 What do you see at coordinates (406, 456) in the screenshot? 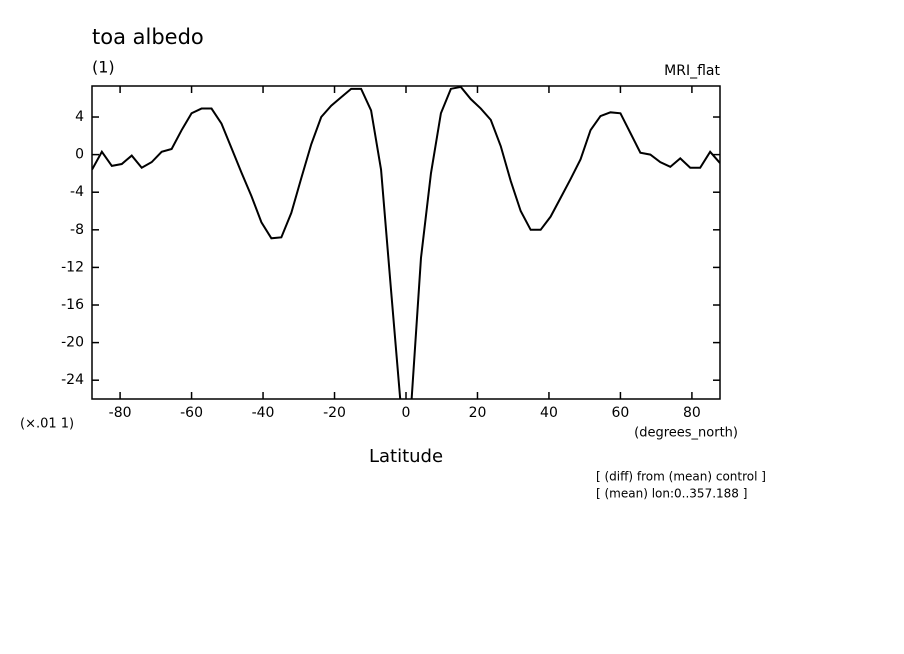
I see `x-axis-title: Latitude` at bounding box center [406, 456].